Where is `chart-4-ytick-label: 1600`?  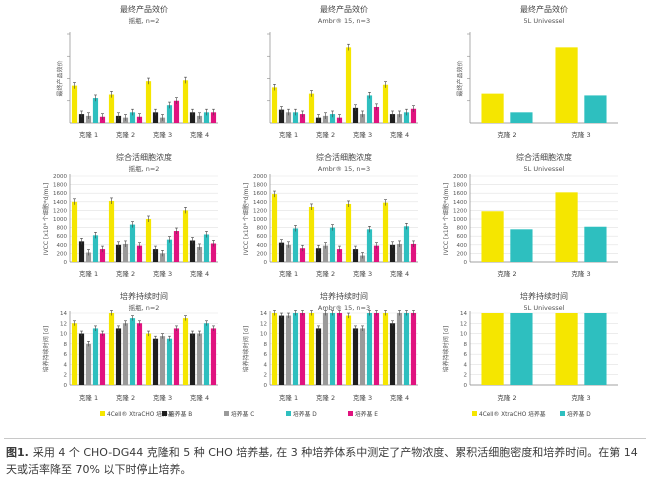
chart-4-ytick-label: 1600 is located at coordinates (60, 194).